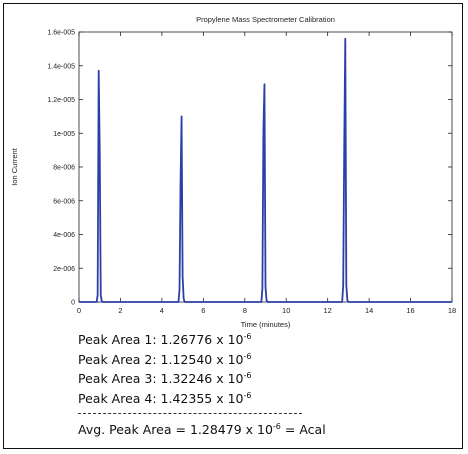  Describe the element at coordinates (165, 398) in the screenshot. I see `peak-area-line-4: Peak Area 4: 1.42355 x 10-6` at that location.